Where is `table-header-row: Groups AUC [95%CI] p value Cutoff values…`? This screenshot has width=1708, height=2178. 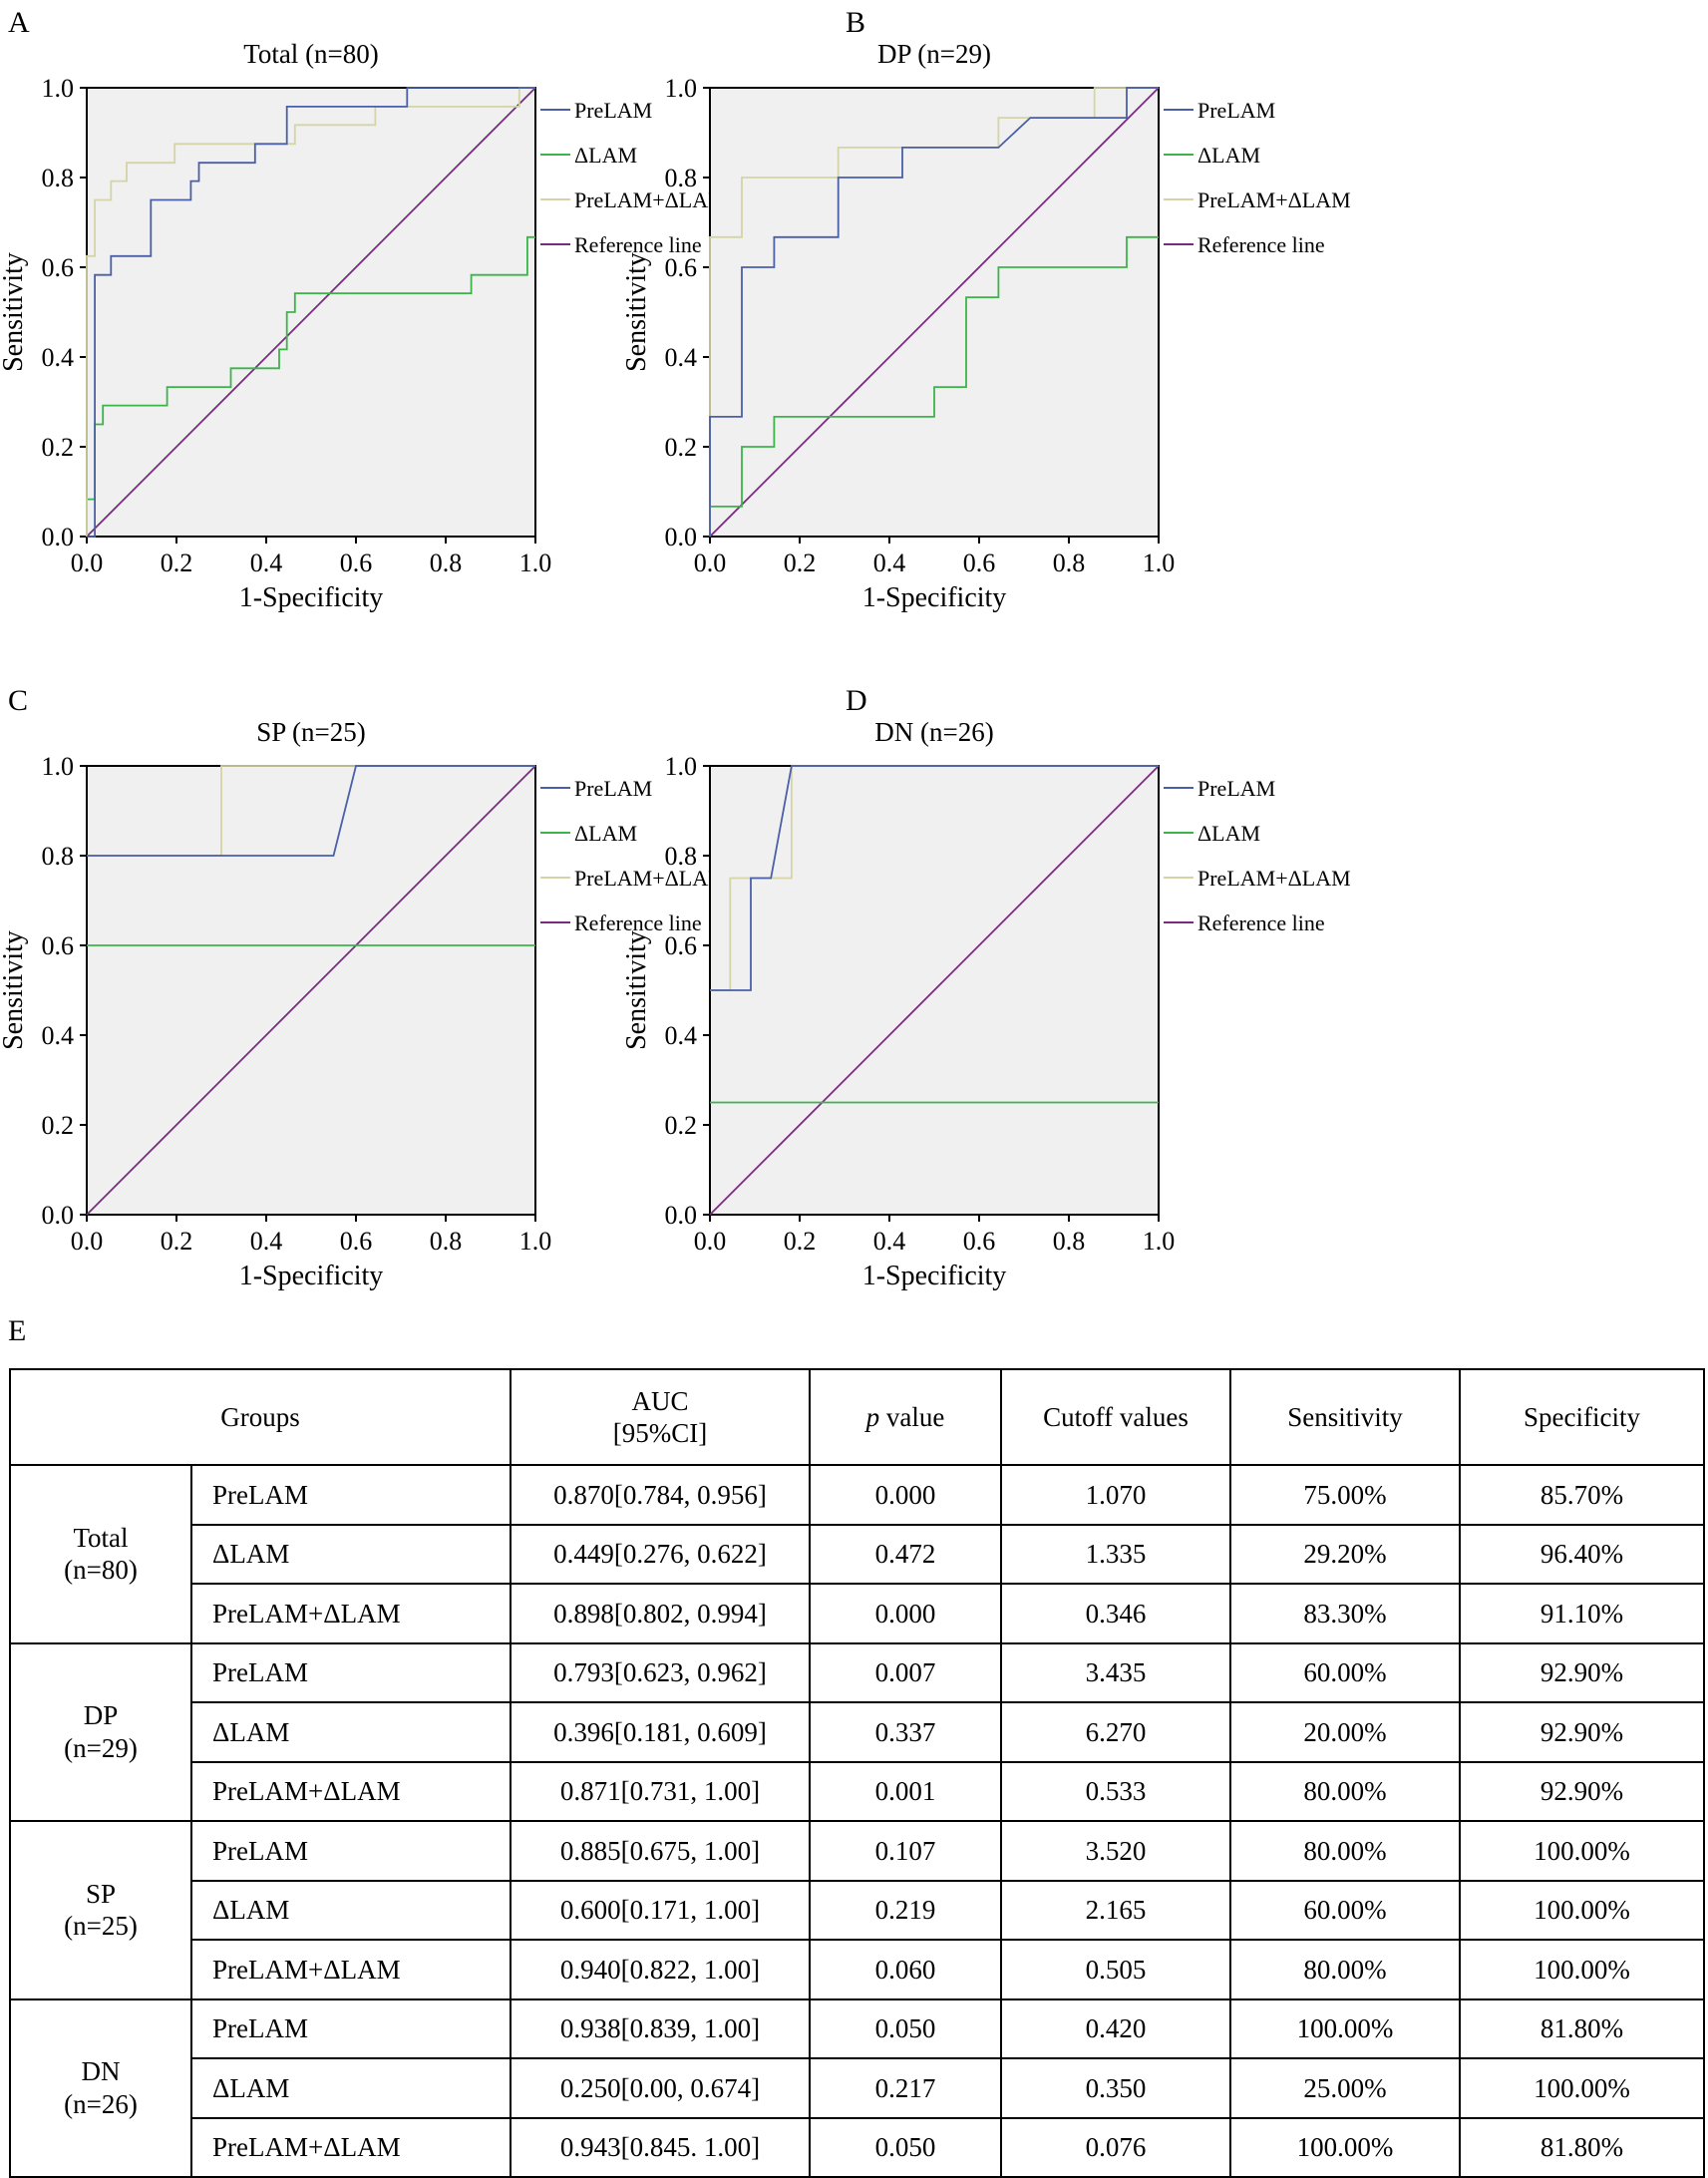 table-header-row: Groups AUC [95%CI] p value Cutoff values… is located at coordinates (857, 1417).